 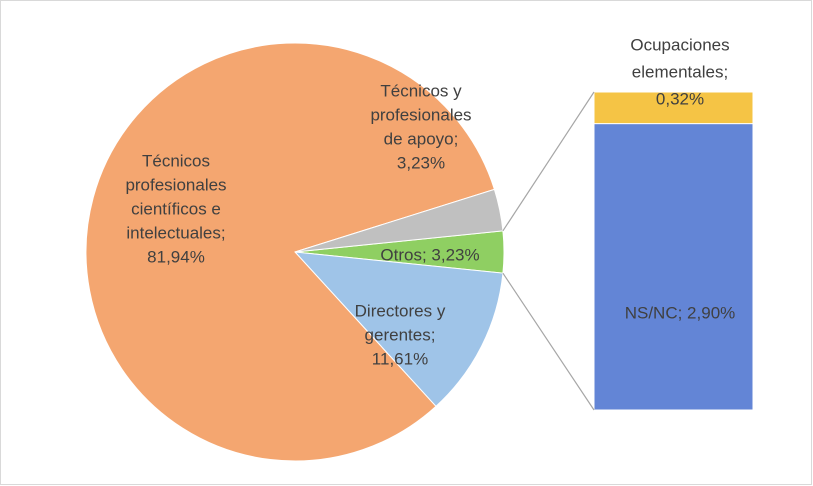 I want to click on data-label: 81,94%, so click(x=176, y=256).